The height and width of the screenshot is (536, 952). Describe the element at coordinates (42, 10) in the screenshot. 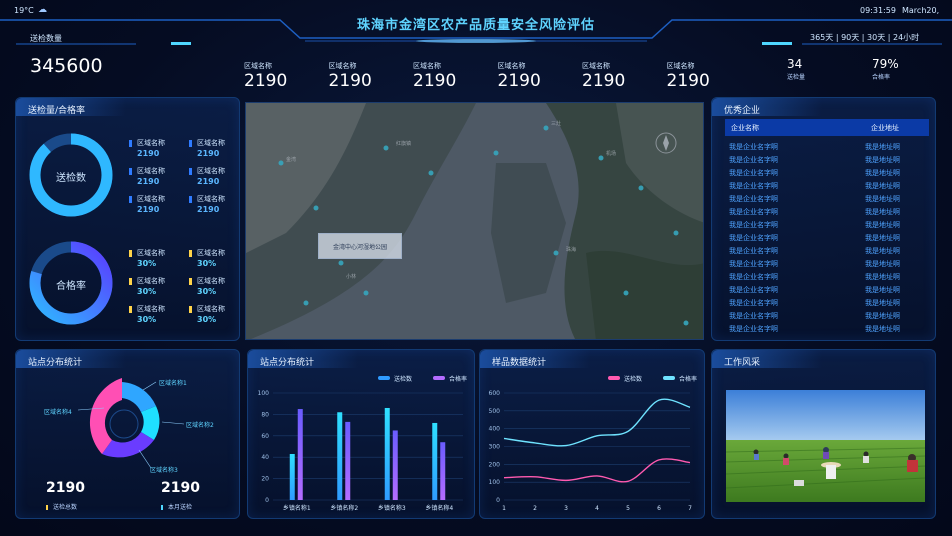

I see `cloud-icon: ☁` at that location.